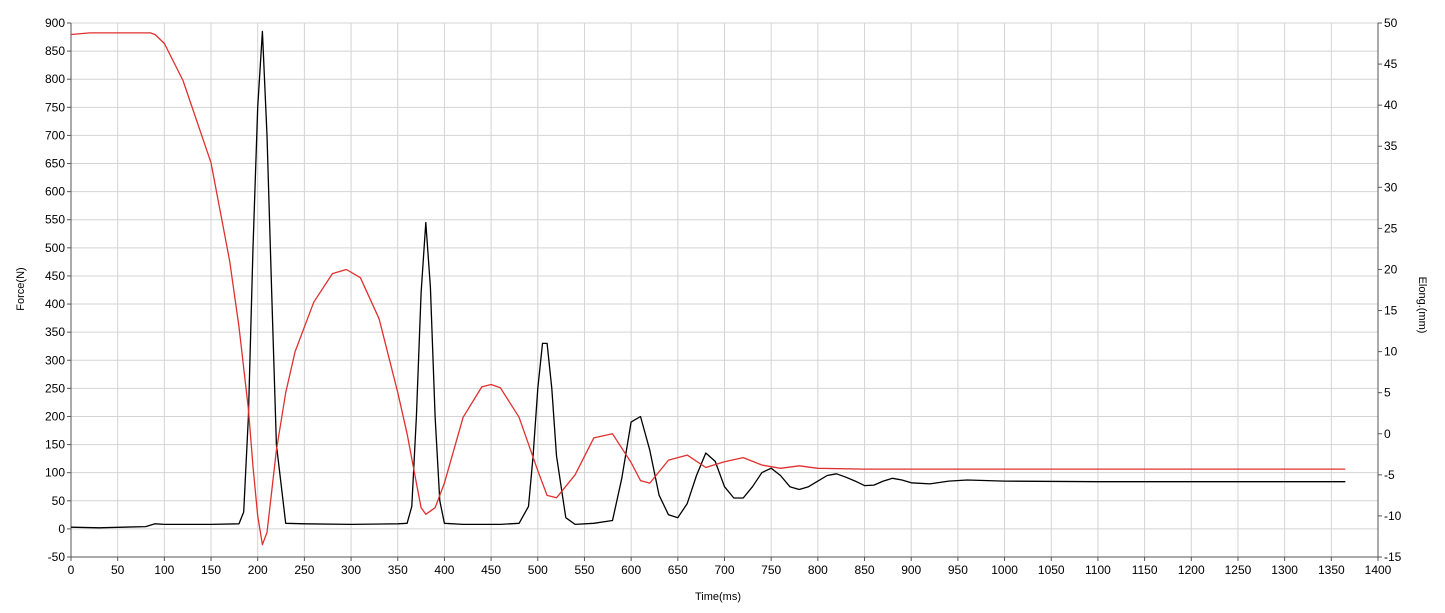 Image resolution: width=1445 pixels, height=613 pixels. I want to click on left-y-tick-label: 200, so click(55, 416).